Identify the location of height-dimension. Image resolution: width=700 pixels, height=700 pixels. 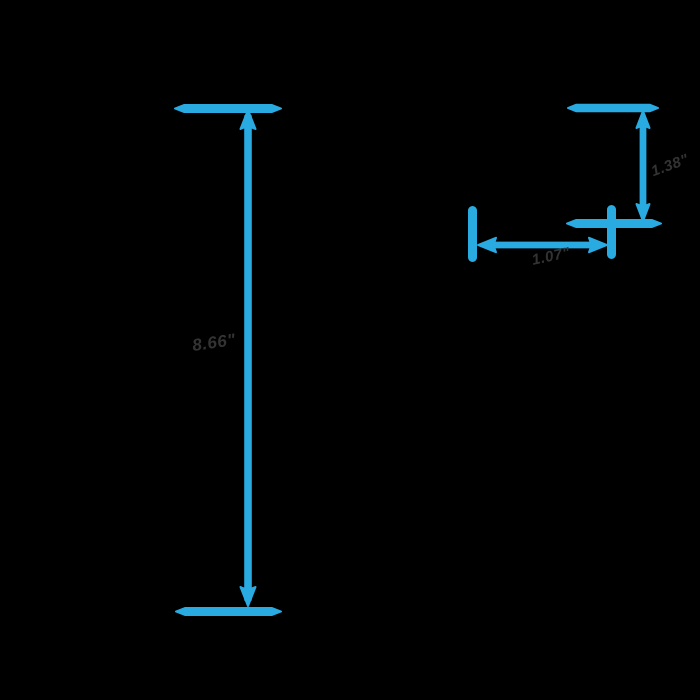
(228, 360).